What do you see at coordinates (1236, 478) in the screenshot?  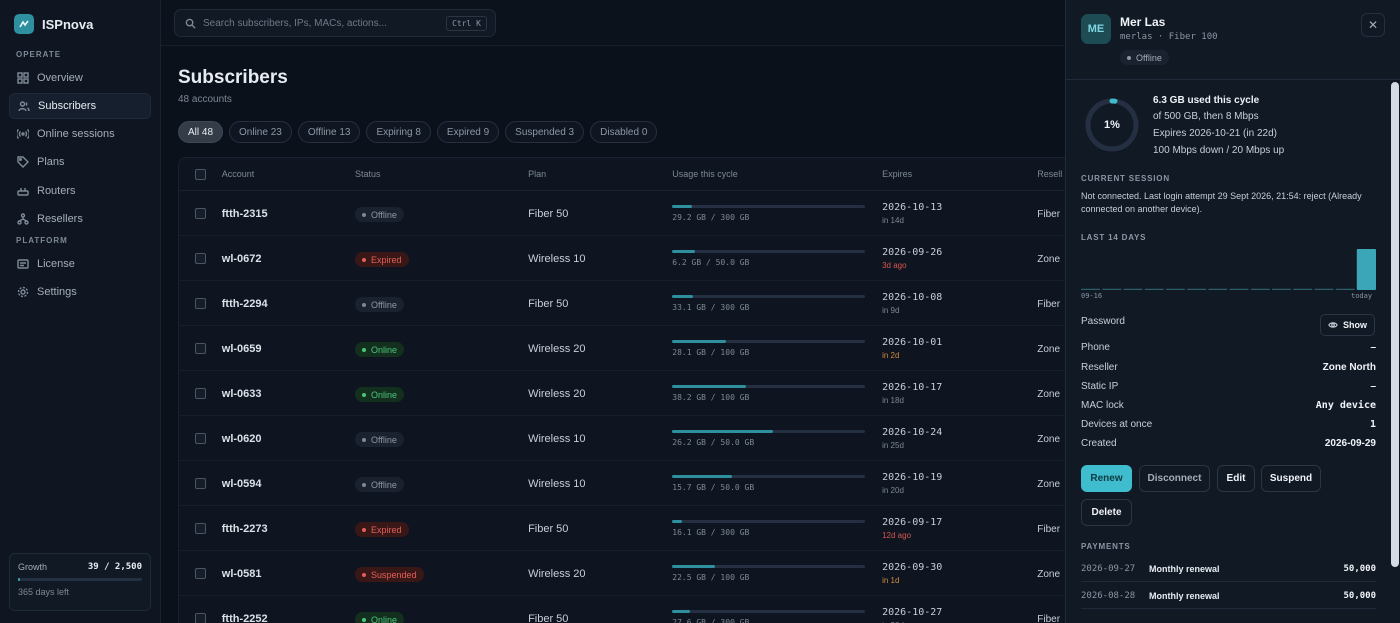 I see `edit-button: Edit` at bounding box center [1236, 478].